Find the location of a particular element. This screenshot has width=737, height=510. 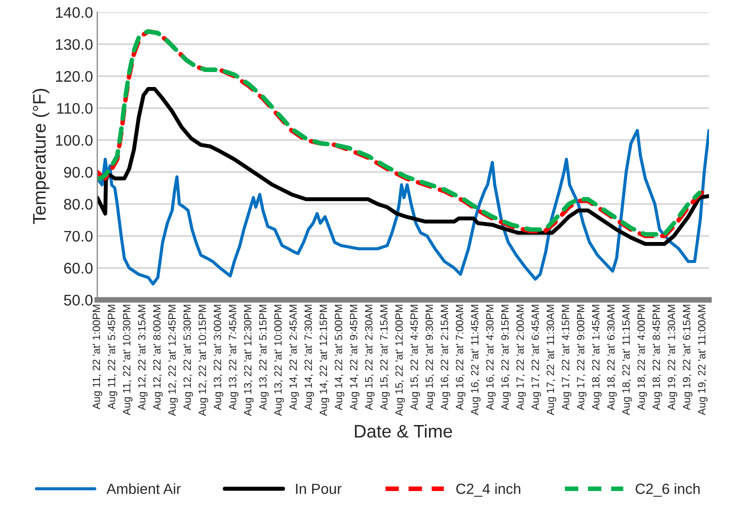

x-tick-label: Aug 14, 22 'at' 2:45AM is located at coordinates (294, 357).